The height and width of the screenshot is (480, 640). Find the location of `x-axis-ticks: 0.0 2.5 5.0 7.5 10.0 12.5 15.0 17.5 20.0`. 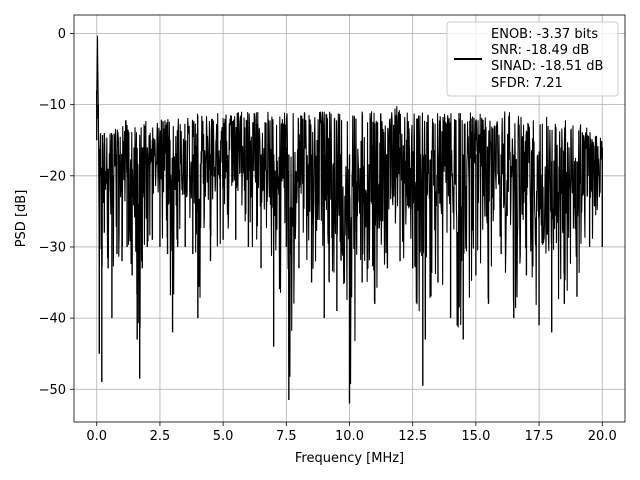

x-axis-ticks: 0.0 2.5 5.0 7.5 10.0 12.5 15.0 17.5 20.0 is located at coordinates (351, 433).